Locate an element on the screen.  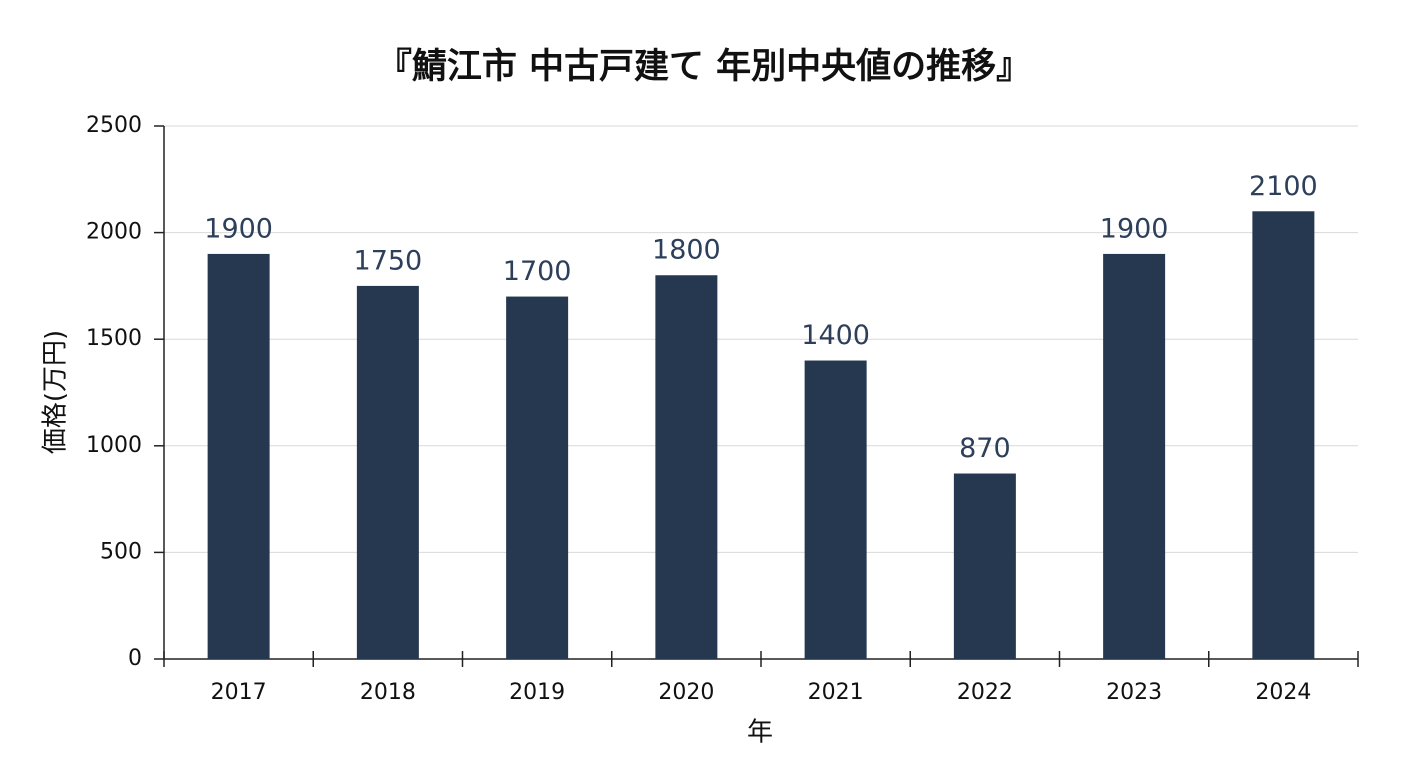
y-axis-label: 価格(万円) is located at coordinates (56, 392).